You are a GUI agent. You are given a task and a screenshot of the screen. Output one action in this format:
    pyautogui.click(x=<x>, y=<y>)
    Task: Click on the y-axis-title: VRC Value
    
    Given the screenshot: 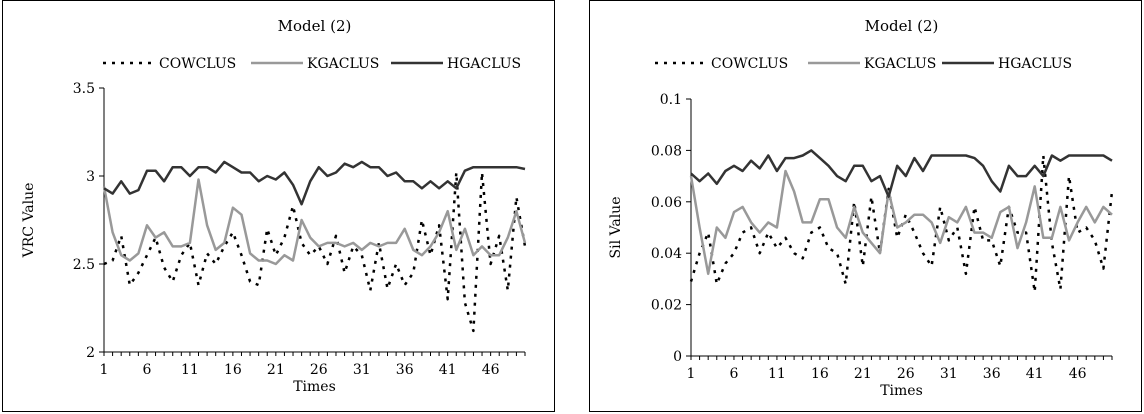 What is the action you would take?
    pyautogui.click(x=29, y=221)
    